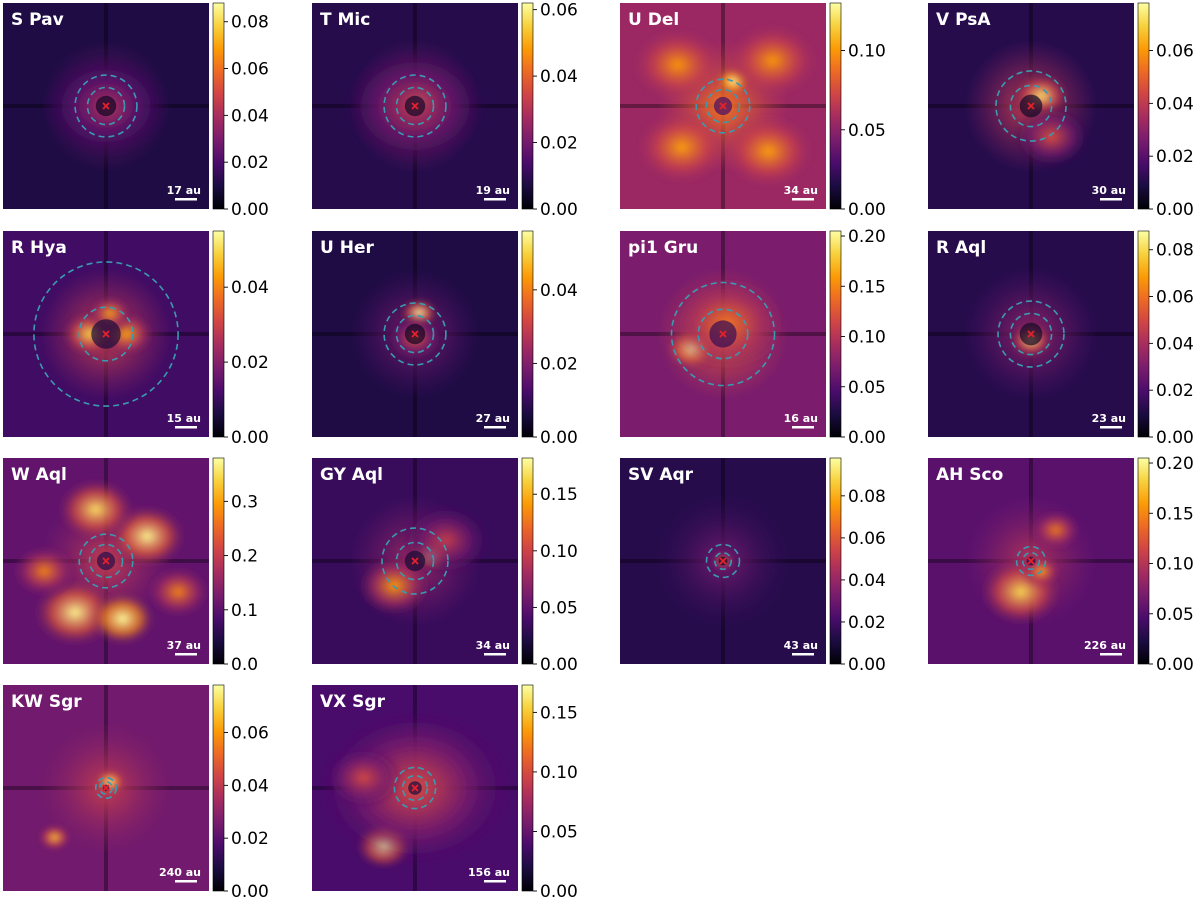  I want to click on colorbar-tick-label: 0.08, so click(1175, 251).